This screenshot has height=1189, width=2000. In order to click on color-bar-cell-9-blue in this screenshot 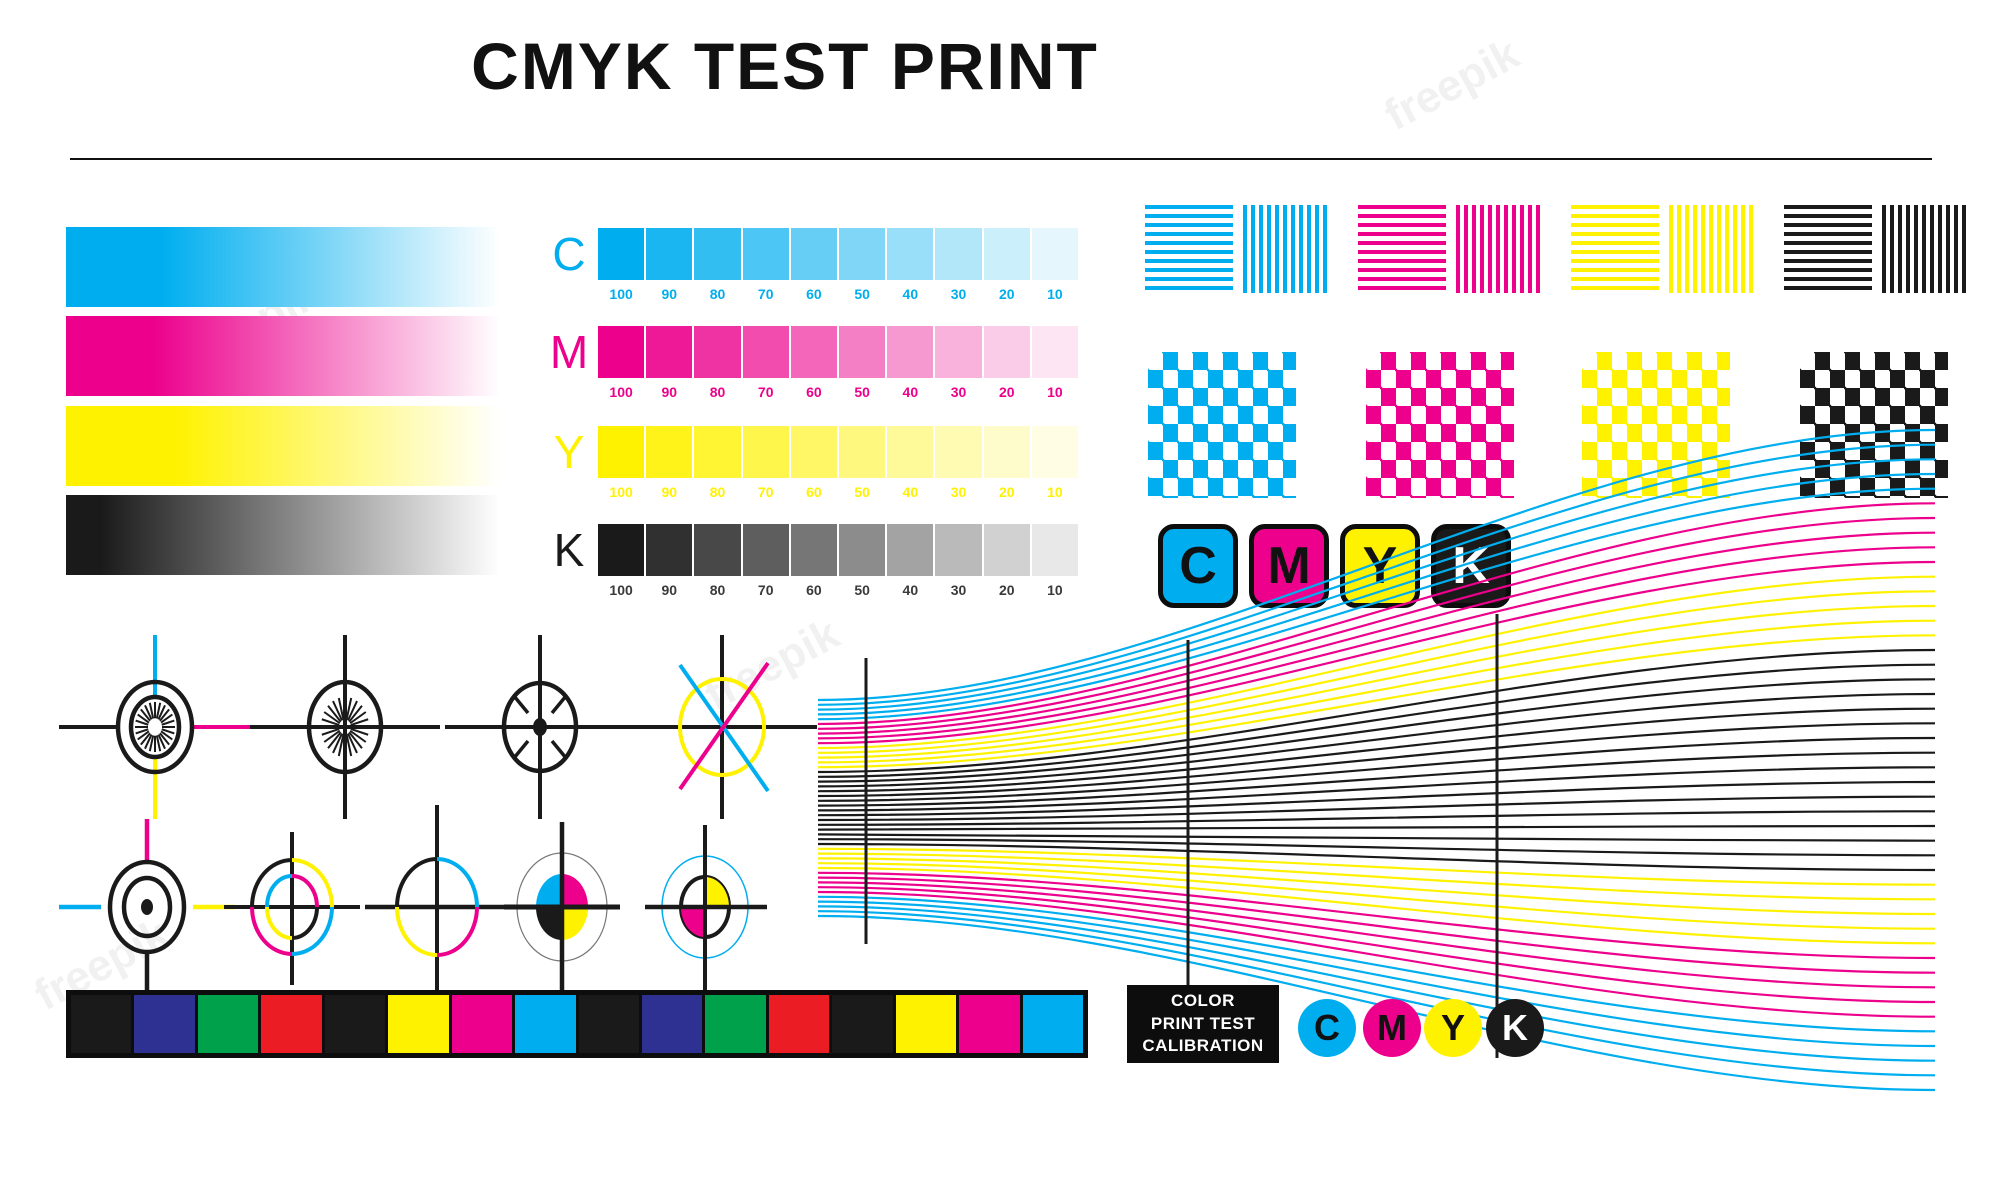, I will do `click(672, 1024)`.